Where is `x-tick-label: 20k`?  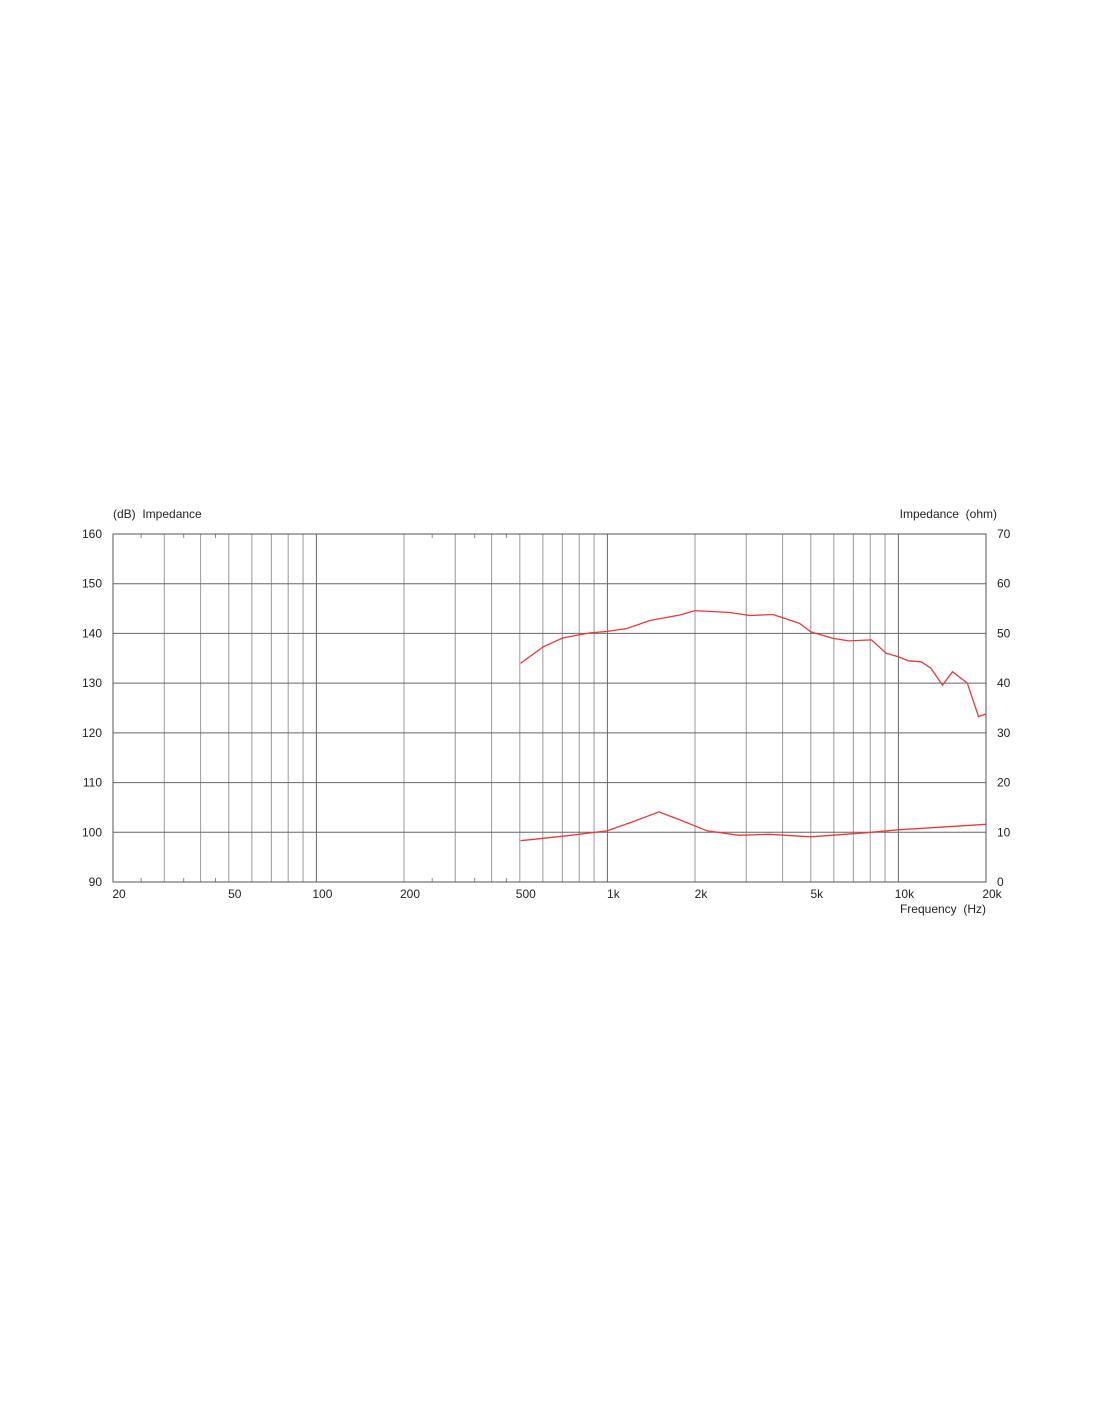 x-tick-label: 20k is located at coordinates (992, 894).